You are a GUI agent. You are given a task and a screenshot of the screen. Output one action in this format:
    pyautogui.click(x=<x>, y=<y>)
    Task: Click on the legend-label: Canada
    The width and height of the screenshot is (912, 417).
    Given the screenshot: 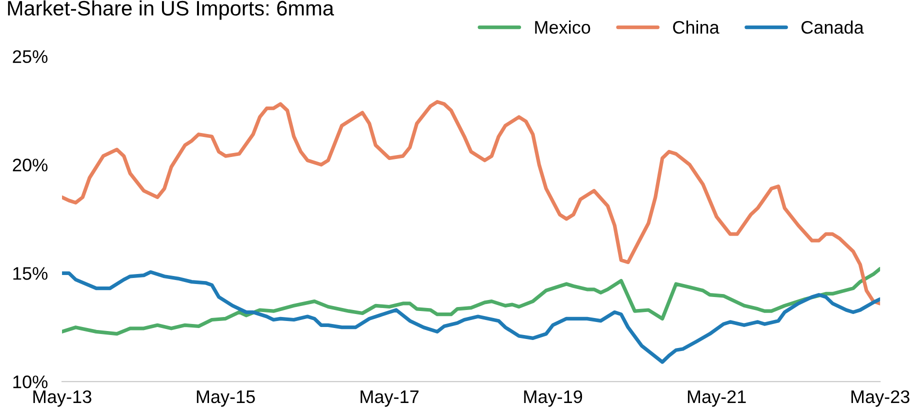 What is the action you would take?
    pyautogui.click(x=833, y=27)
    